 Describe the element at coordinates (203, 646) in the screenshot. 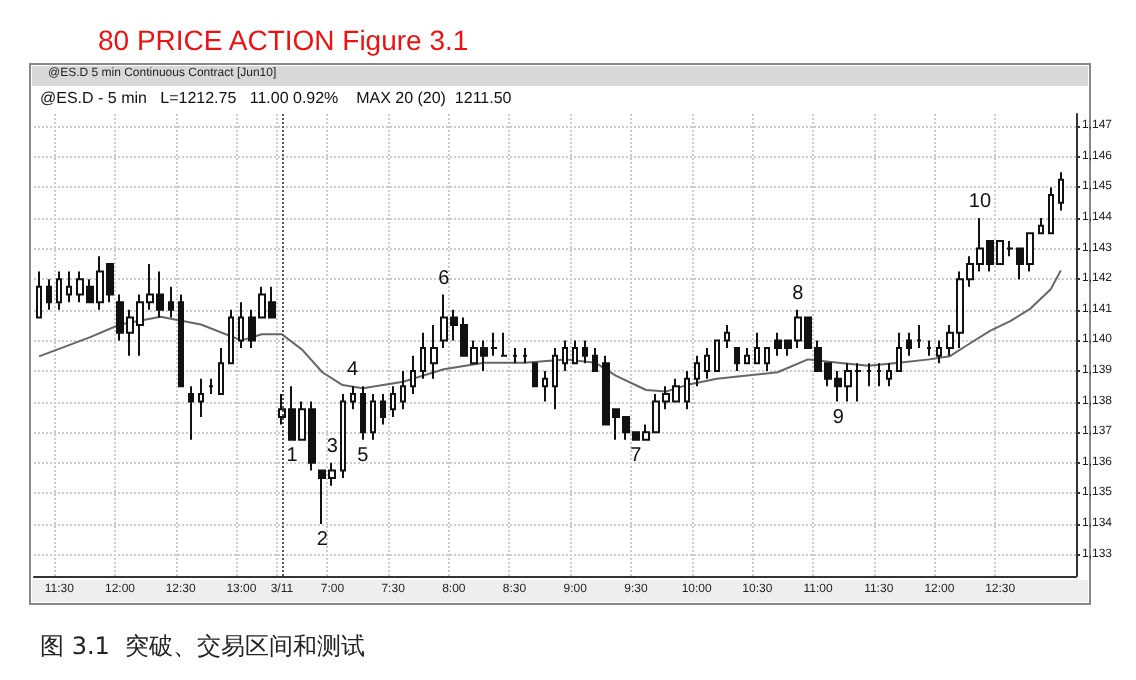

I see `caption: 图 3.1 突破、交易区间和测试` at that location.